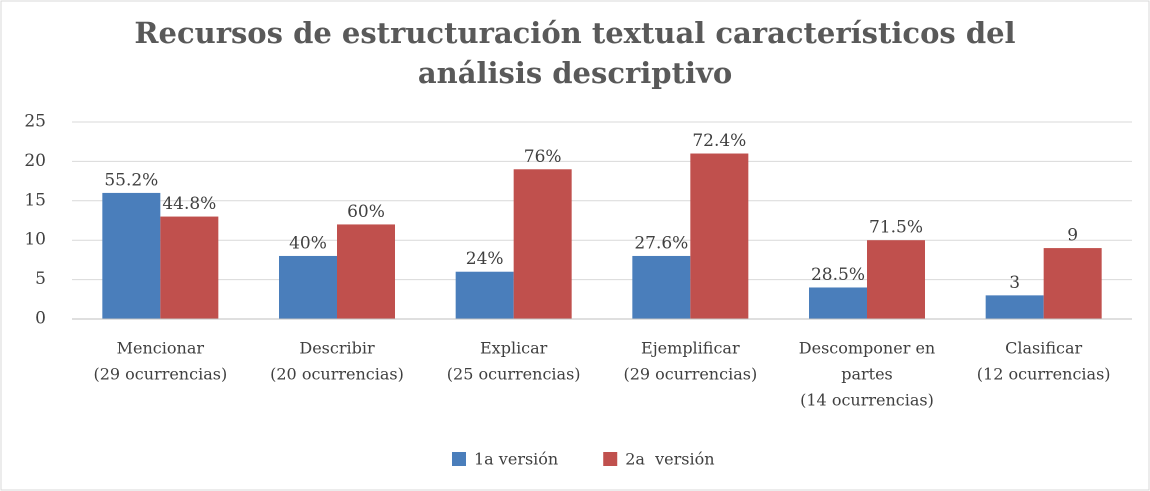 Image resolution: width=1150 pixels, height=491 pixels. Describe the element at coordinates (131, 180) in the screenshot. I see `data-label: 55.2%` at that location.